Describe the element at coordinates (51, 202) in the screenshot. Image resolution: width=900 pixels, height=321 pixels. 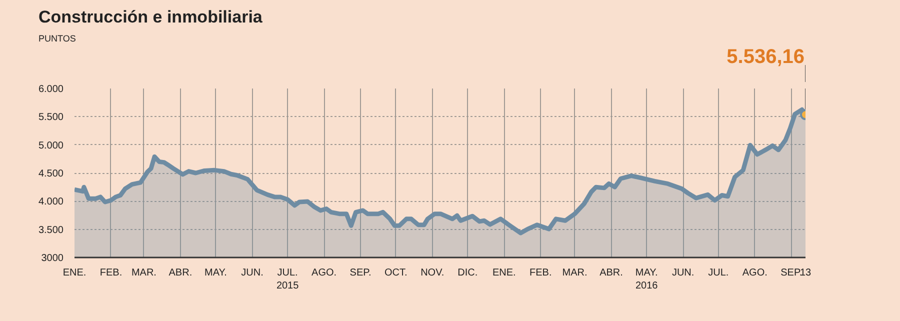
I see `y-tick-label: 4.000` at that location.